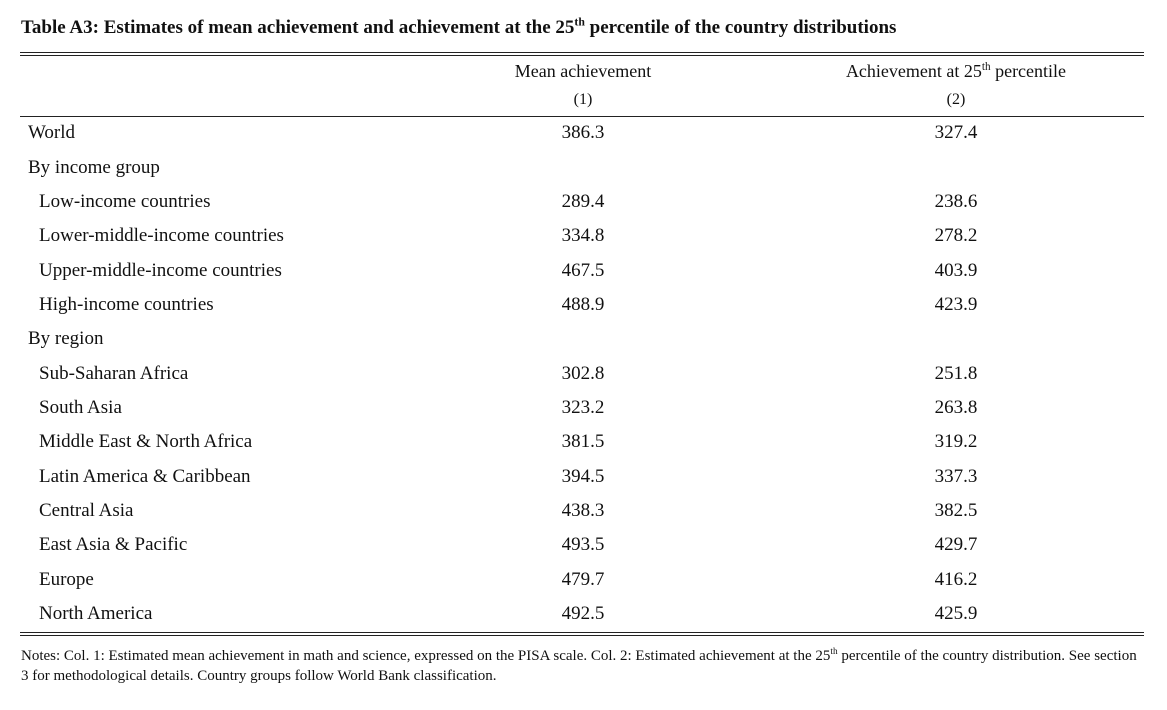 This screenshot has width=1167, height=710. What do you see at coordinates (956, 235) in the screenshot?
I see `p25-value: 278.2` at bounding box center [956, 235].